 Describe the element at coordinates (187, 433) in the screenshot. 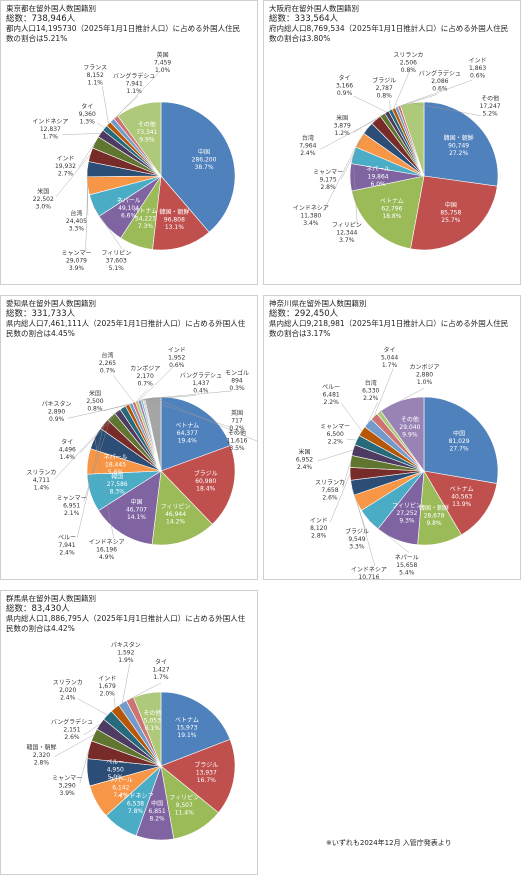

I see `slice-label: 64,377` at that location.